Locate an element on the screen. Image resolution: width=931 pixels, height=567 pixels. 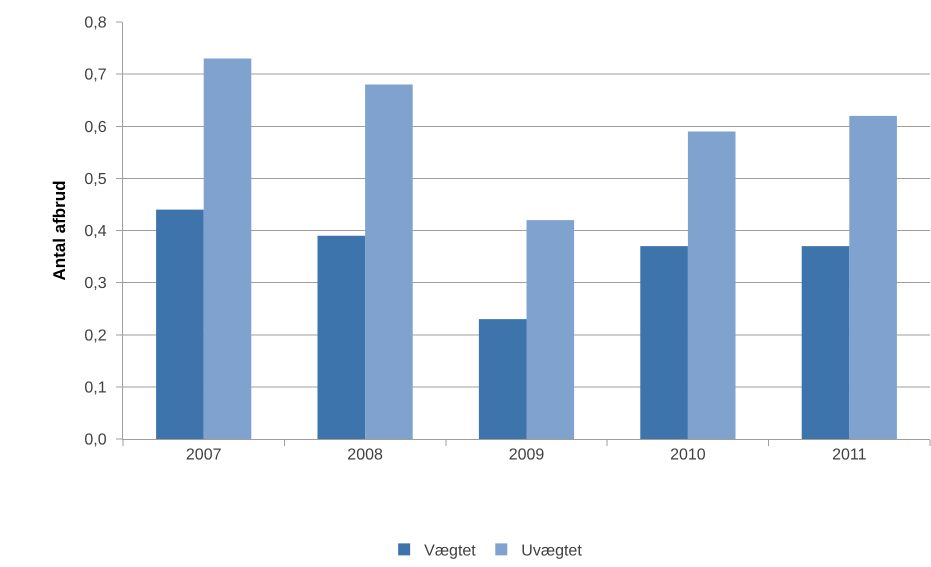
y-tick-label: 0,1 is located at coordinates (95, 387).